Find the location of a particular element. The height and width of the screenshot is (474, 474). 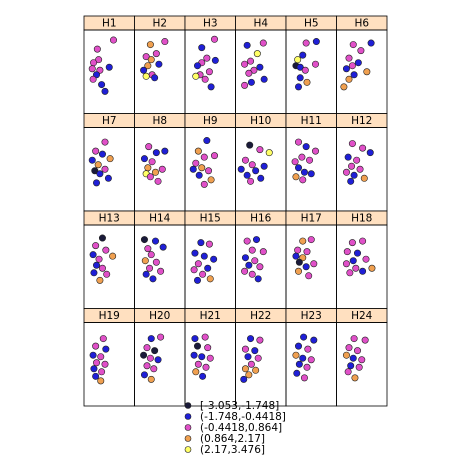

panel-h3: H3 is located at coordinates (210, 64).